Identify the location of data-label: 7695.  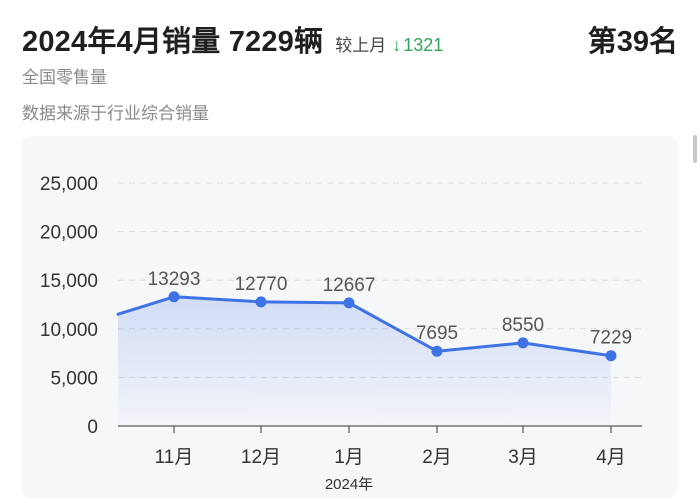
(437, 333).